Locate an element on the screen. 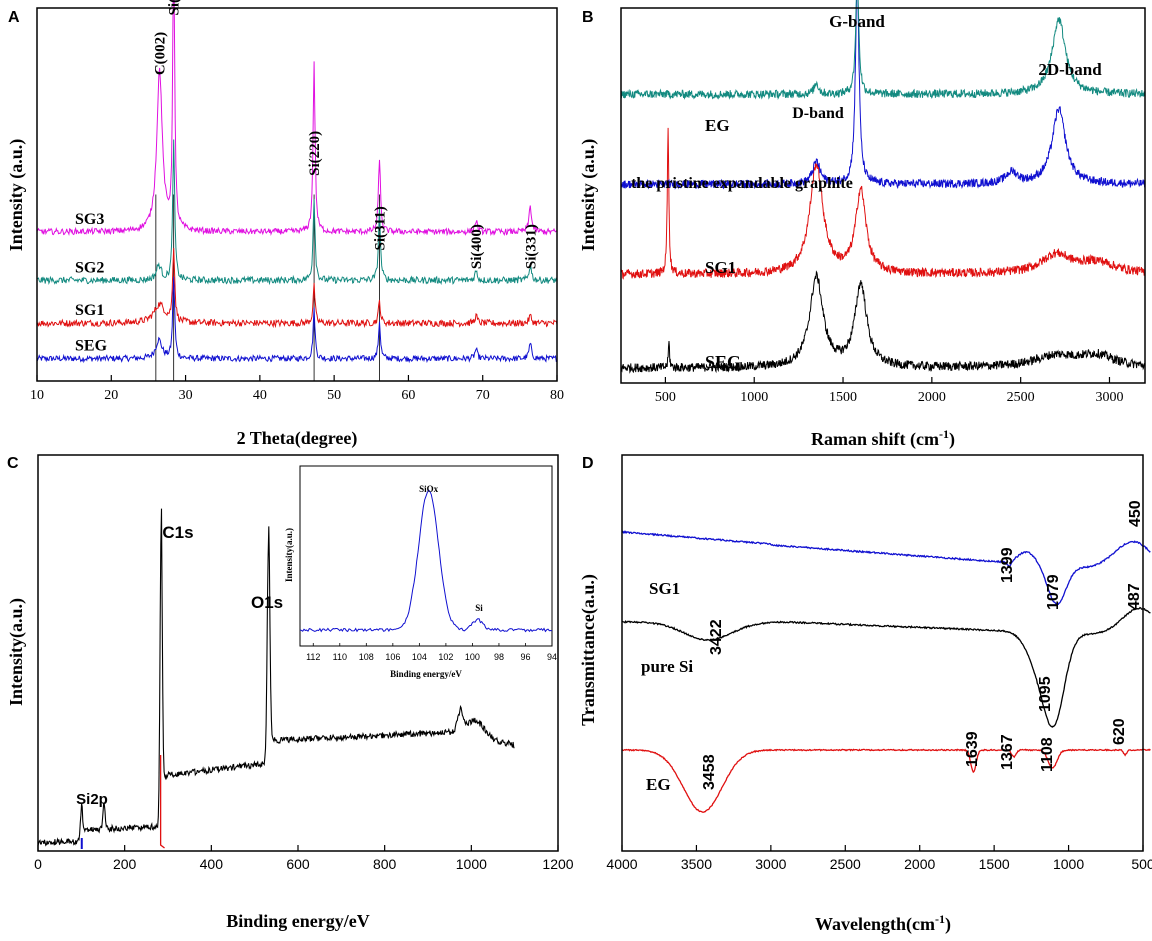 The height and width of the screenshot is (941, 1152). peak-label: Si(220) is located at coordinates (315, 153).